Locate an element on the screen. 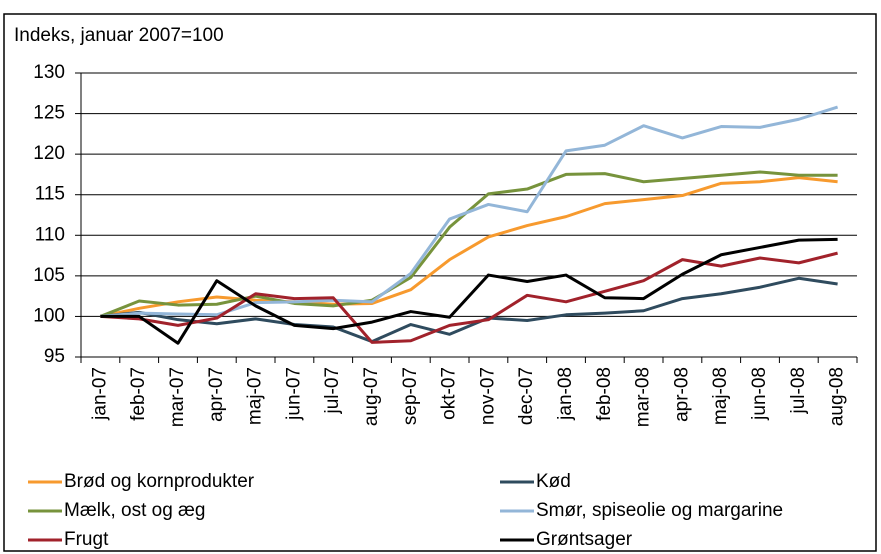 The height and width of the screenshot is (554, 881). x-tick-label: feb-07 is located at coordinates (138, 394).